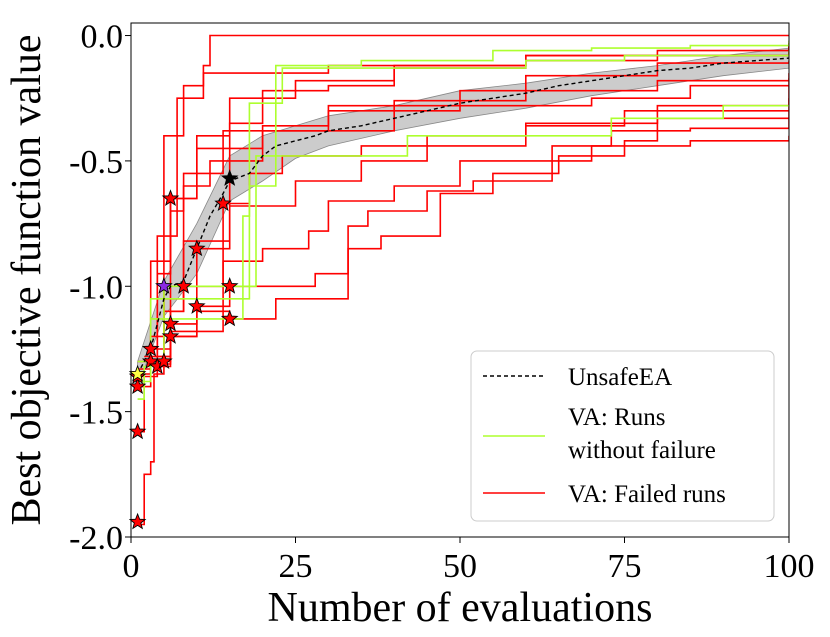  What do you see at coordinates (96, 162) in the screenshot?
I see `y-tick-label: -0.5` at bounding box center [96, 162].